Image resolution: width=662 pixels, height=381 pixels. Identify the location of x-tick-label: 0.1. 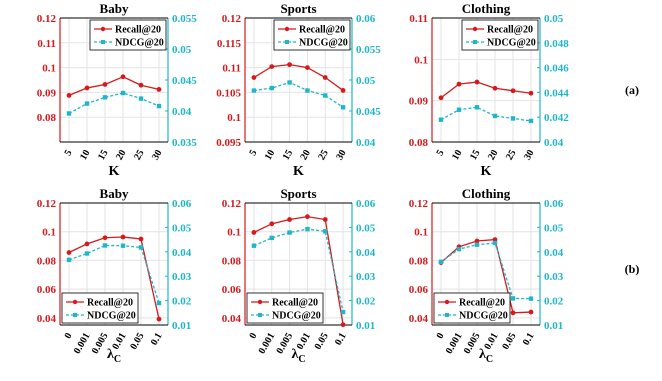
(341, 339).